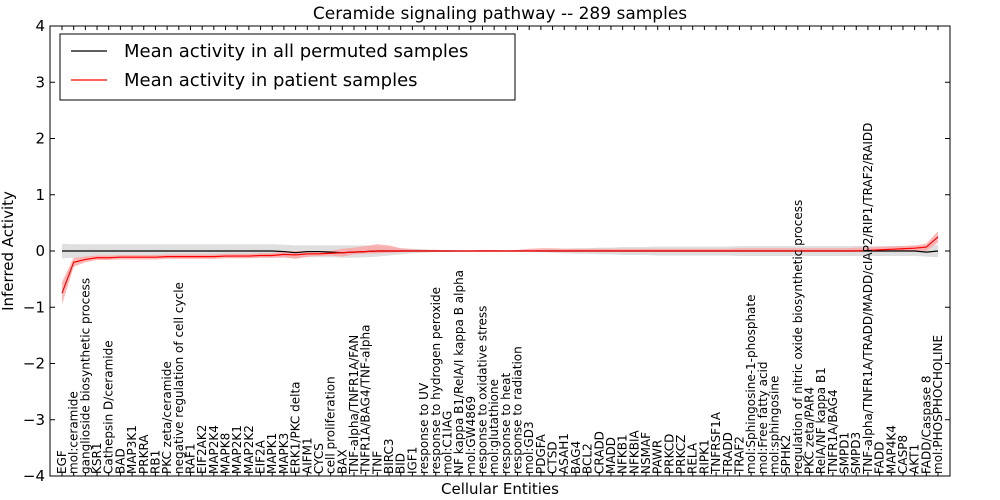 This screenshot has height=500, width=1000. What do you see at coordinates (40, 26) in the screenshot?
I see `y-tick-label: 4` at bounding box center [40, 26].